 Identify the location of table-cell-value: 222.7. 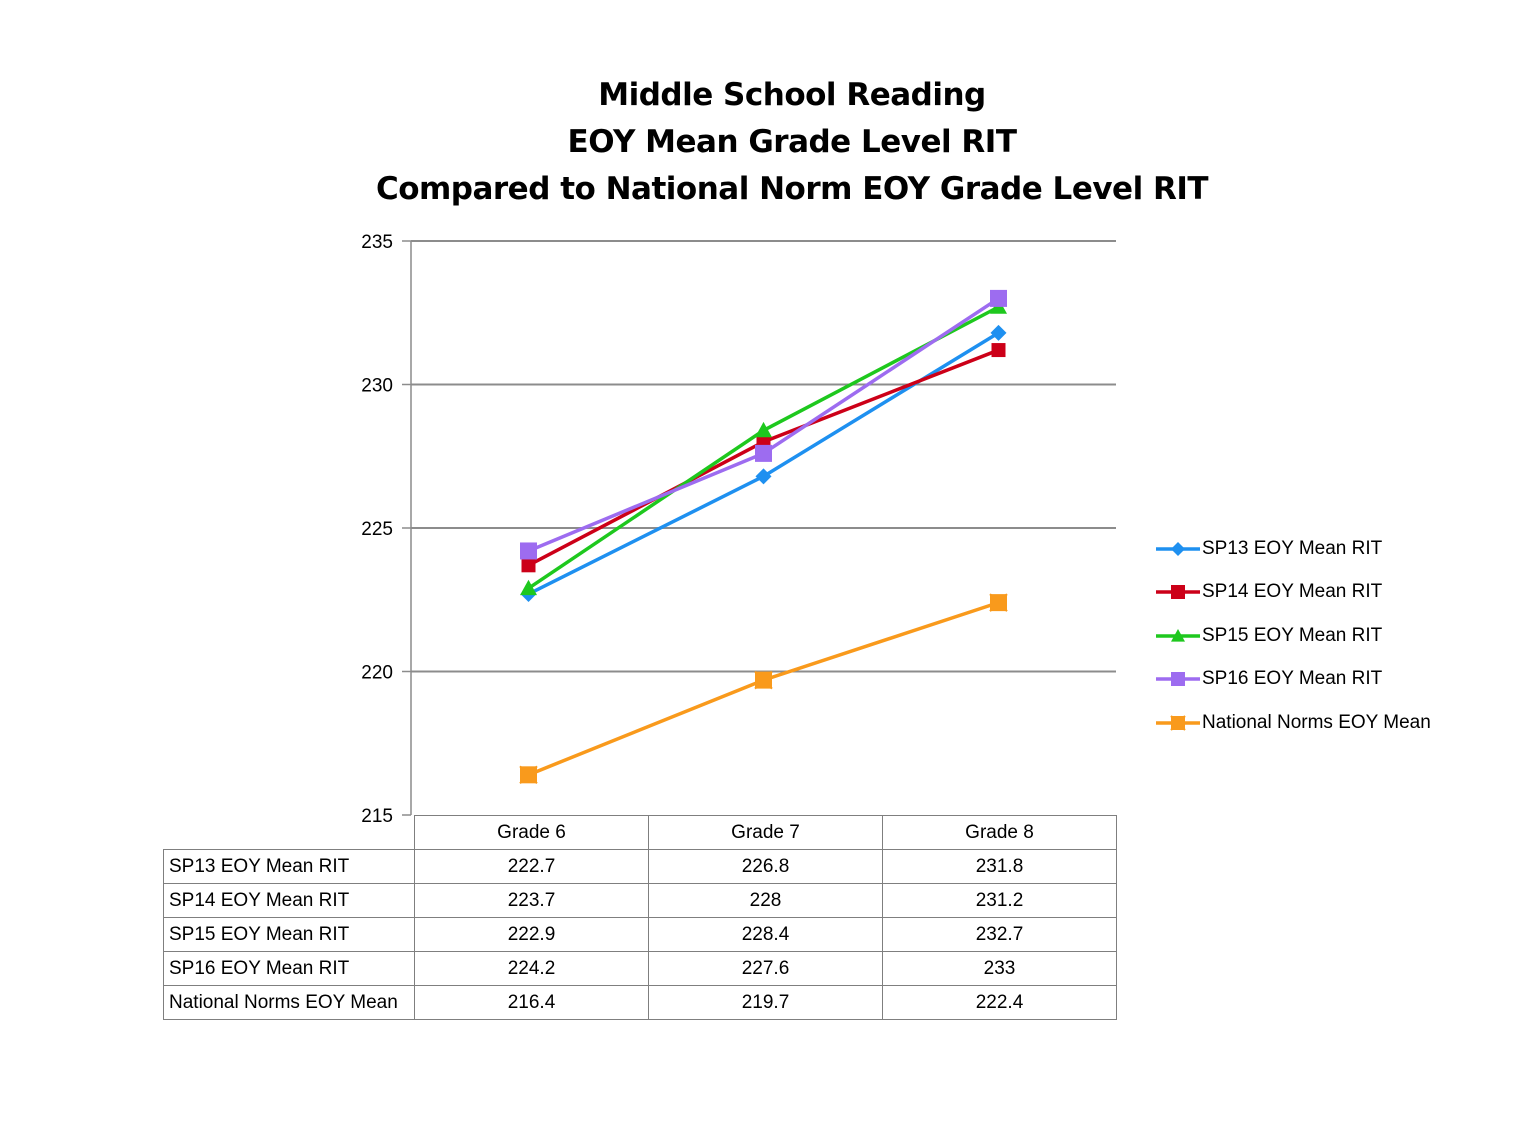
(531, 866).